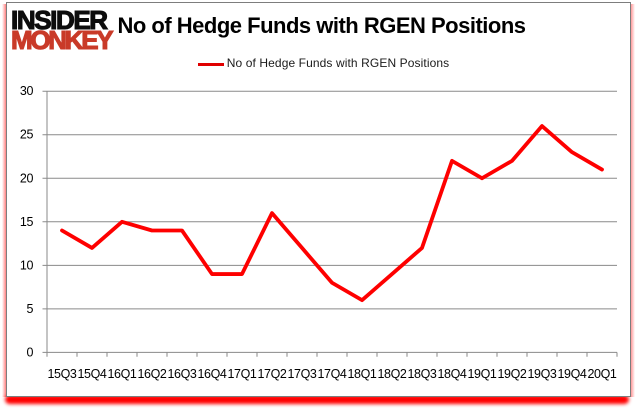 The image size is (637, 408). What do you see at coordinates (512, 374) in the screenshot?
I see `svg-text: 19Q2` at bounding box center [512, 374].